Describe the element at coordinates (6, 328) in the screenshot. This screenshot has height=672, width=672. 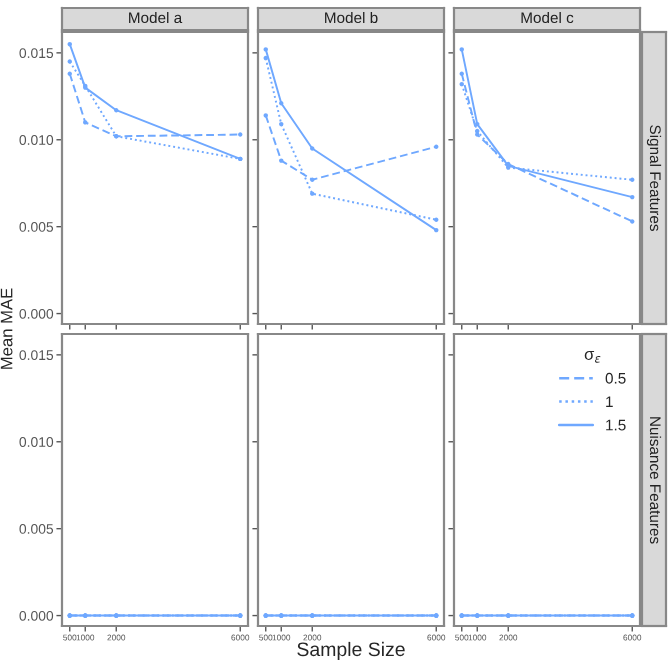
I see `y-axis-title: Mean MAE` at that location.